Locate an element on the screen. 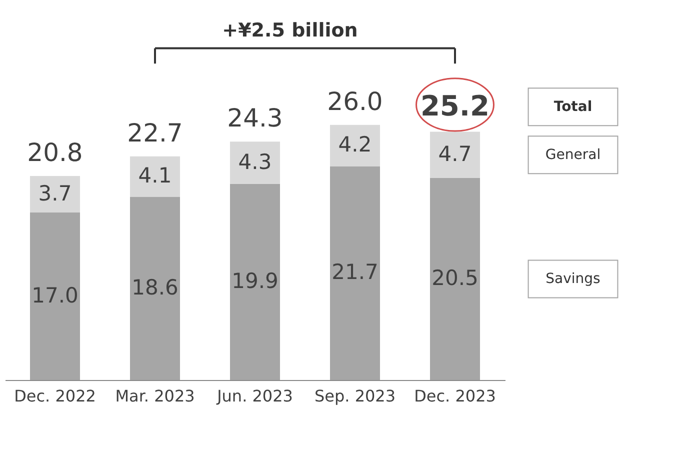 This screenshot has width=687, height=468. data-label: 21.7 is located at coordinates (355, 272).